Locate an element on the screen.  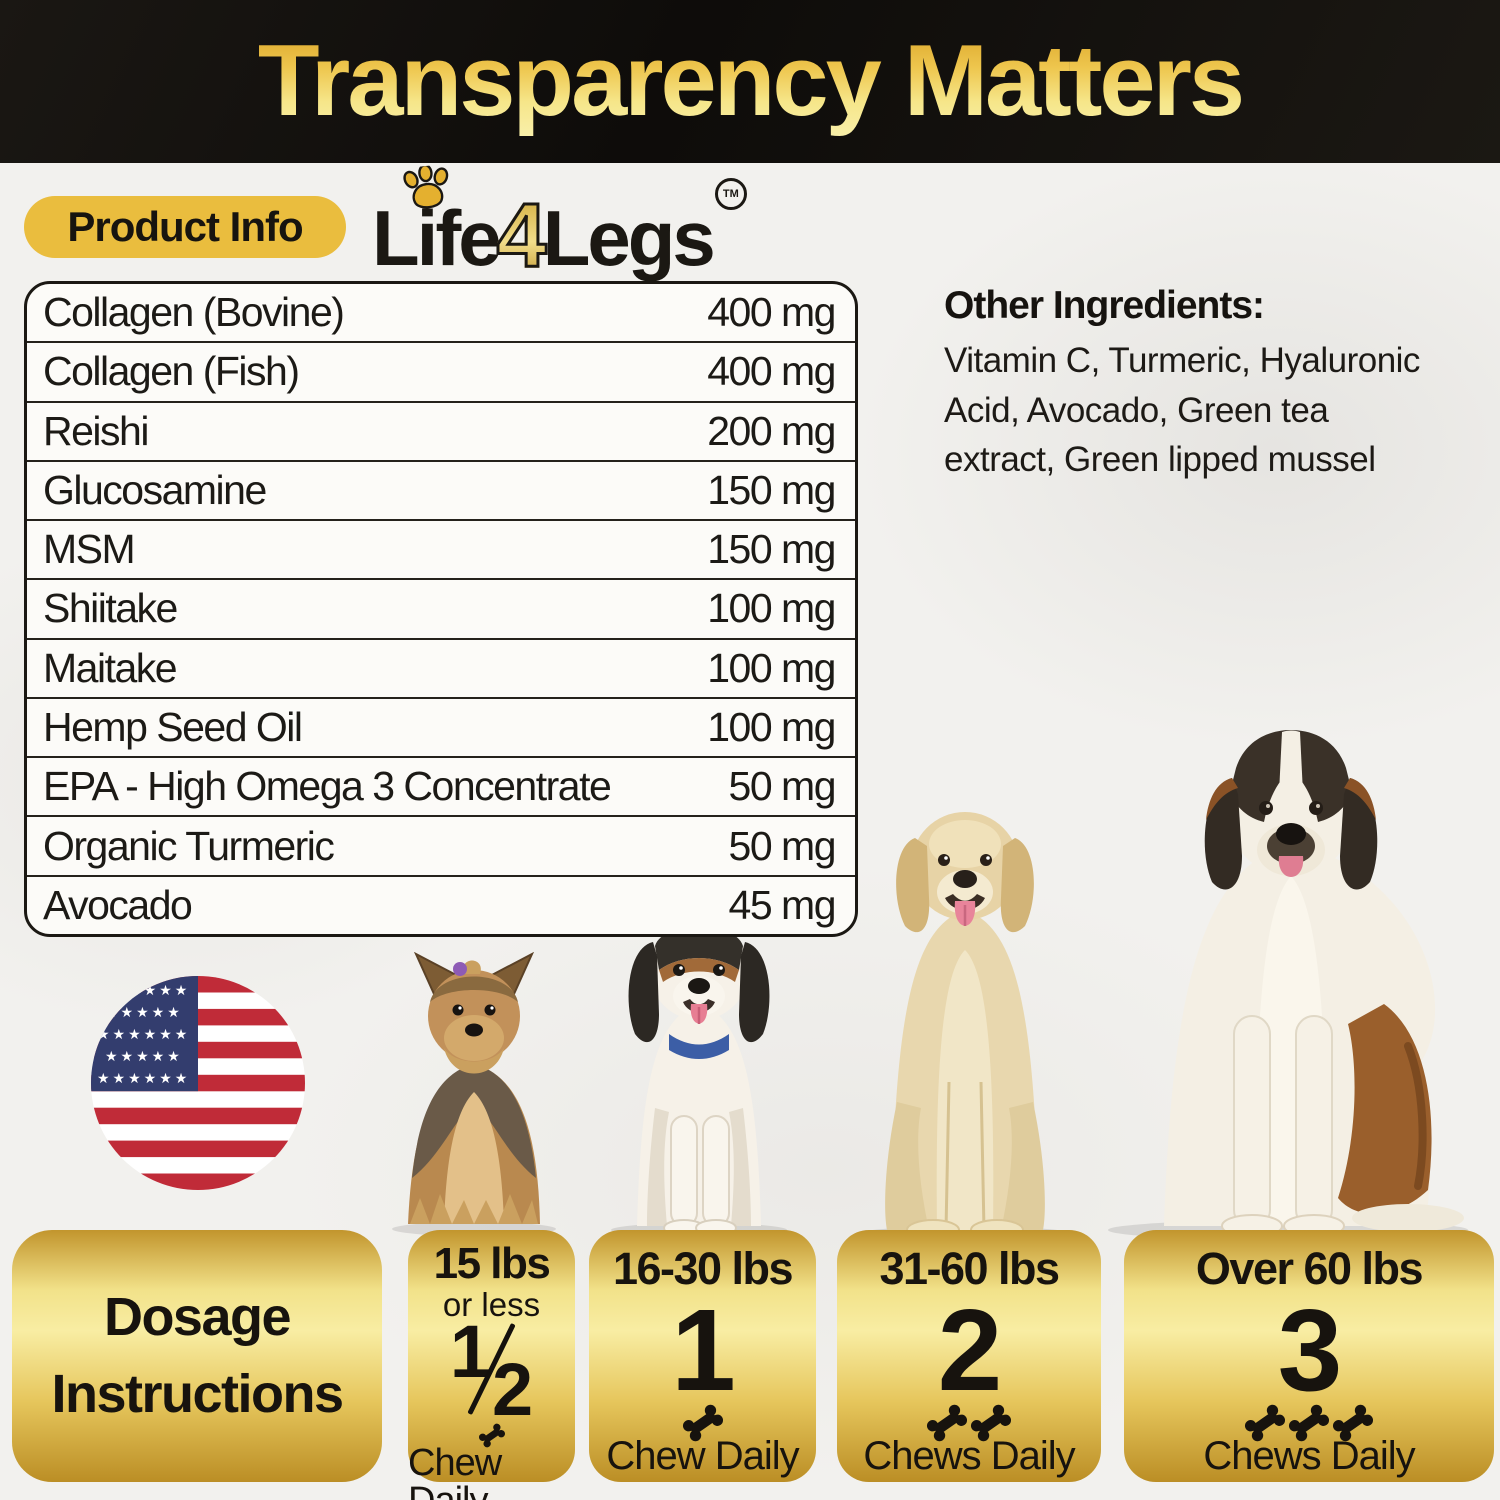
chew-count: 3 is located at coordinates (1310, 1350).